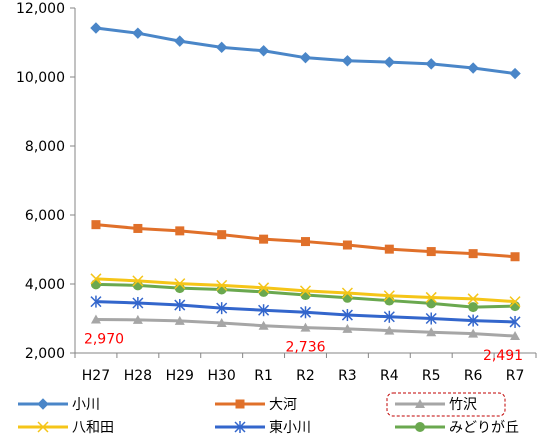 The height and width of the screenshot is (439, 540). I want to click on x-tick-label: H27, so click(96, 376).